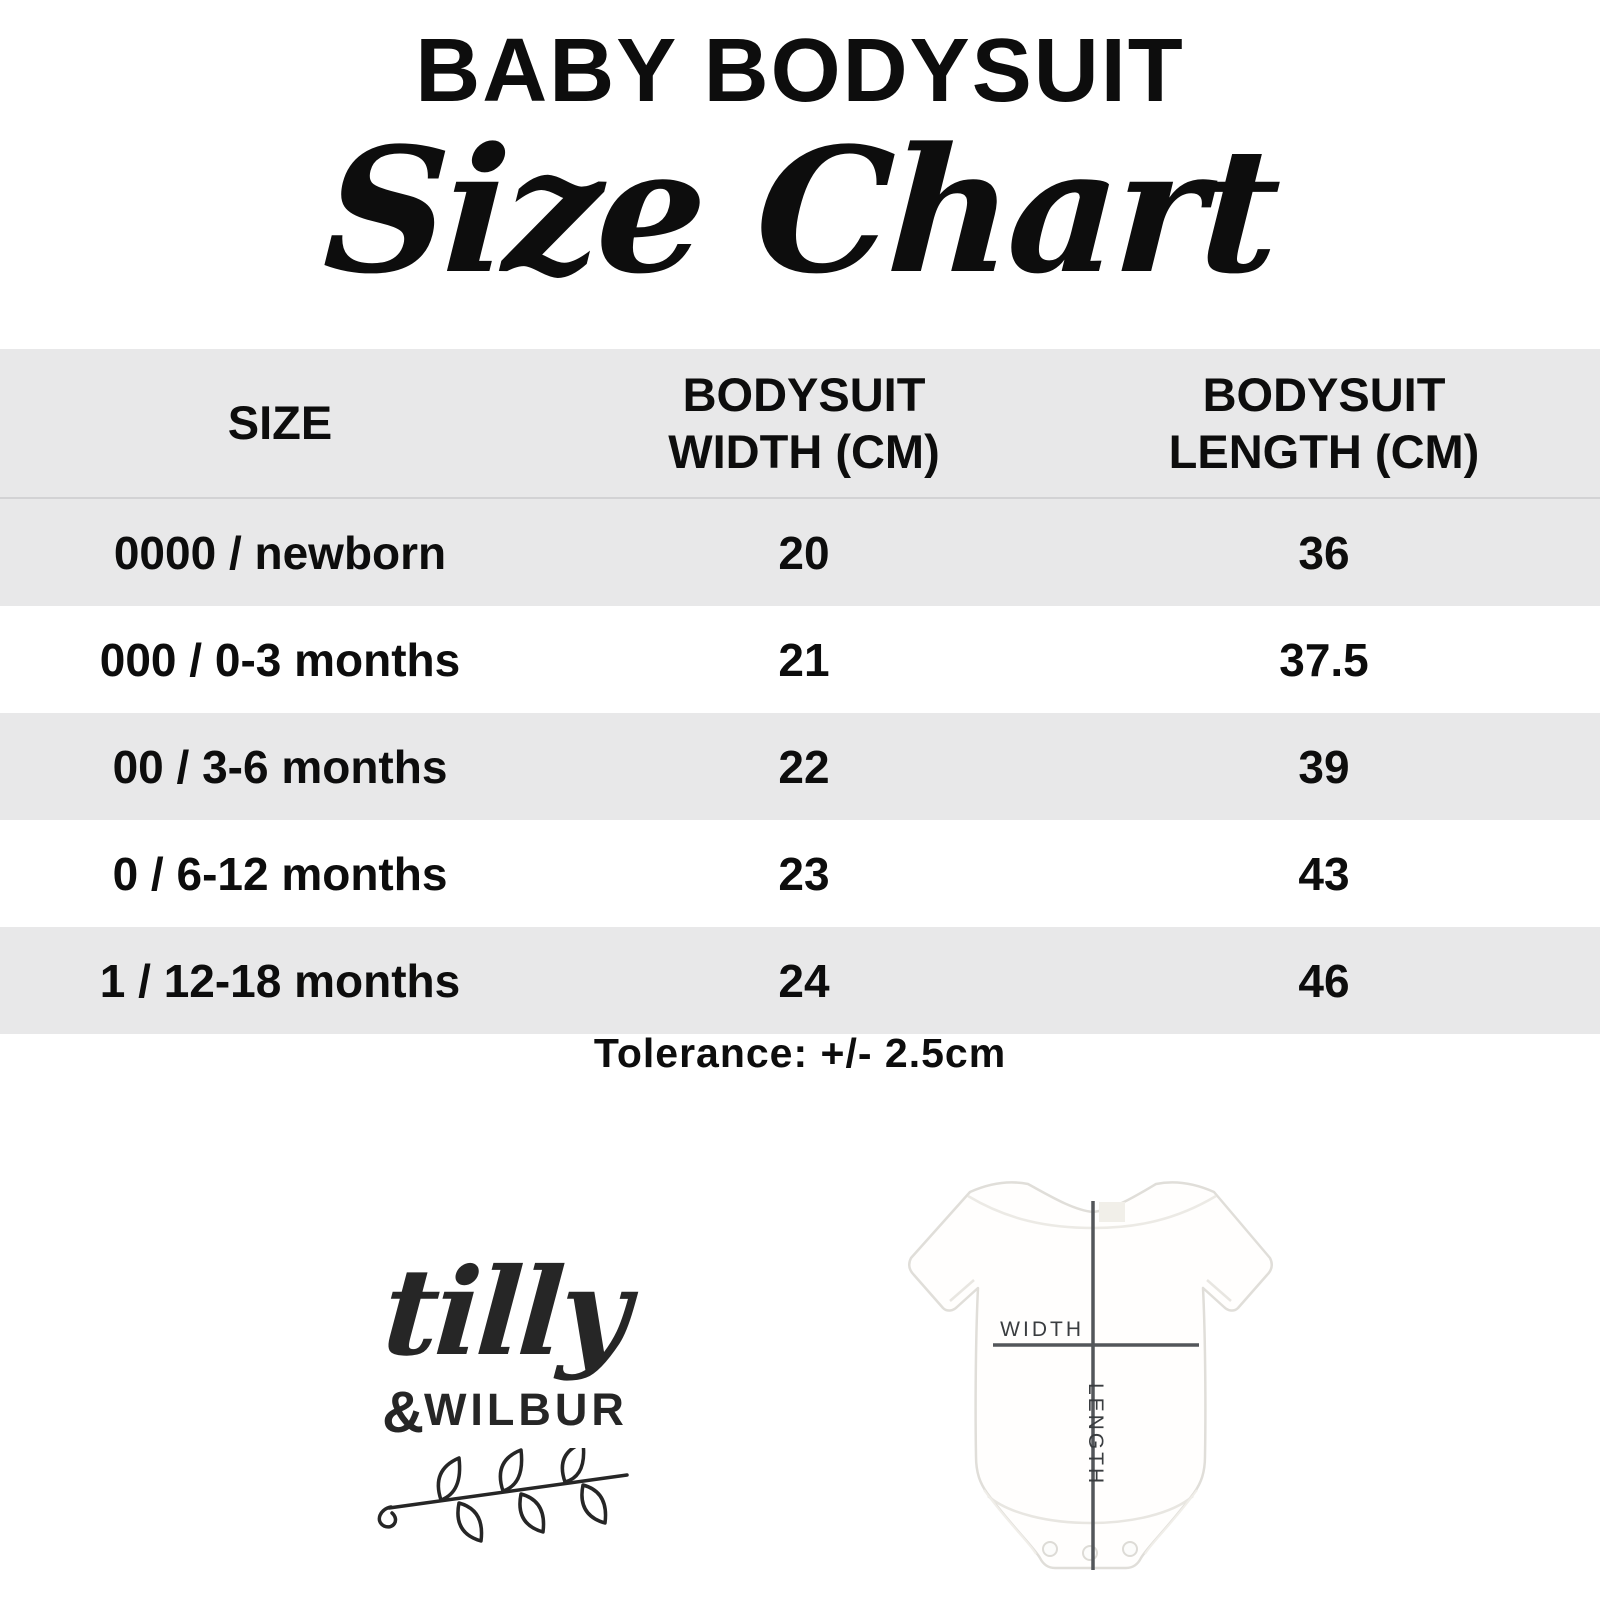 The height and width of the screenshot is (1600, 1600). Describe the element at coordinates (1155, 1212) in the screenshot. I see `neckline-fold-right` at that location.